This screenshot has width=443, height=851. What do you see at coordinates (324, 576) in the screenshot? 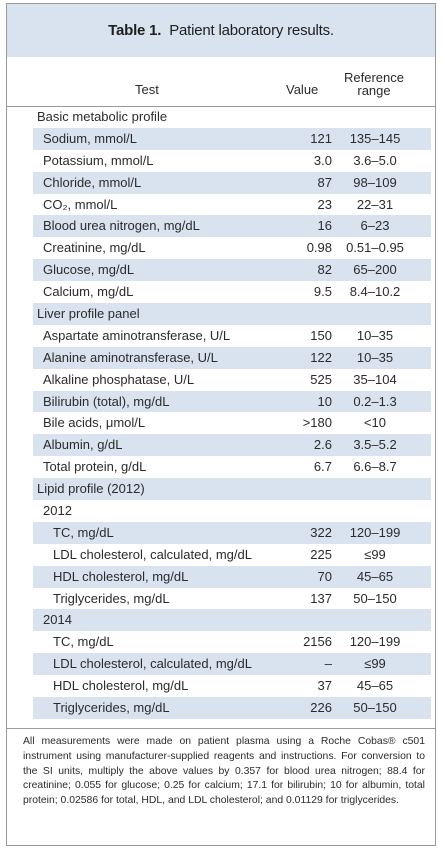
I see `test-value: 70` at bounding box center [324, 576].